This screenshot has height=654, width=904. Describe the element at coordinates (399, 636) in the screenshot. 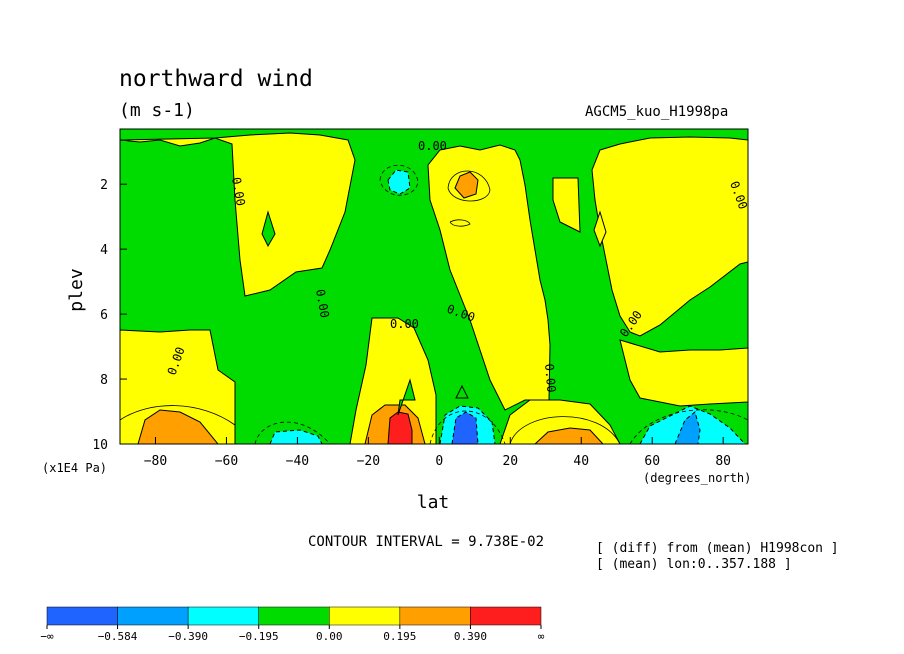

I see `colorbar-label: 0.195` at that location.